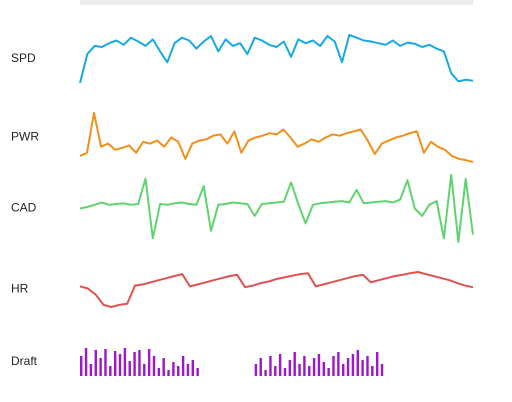  I want to click on row-label: PWR, so click(25, 137).